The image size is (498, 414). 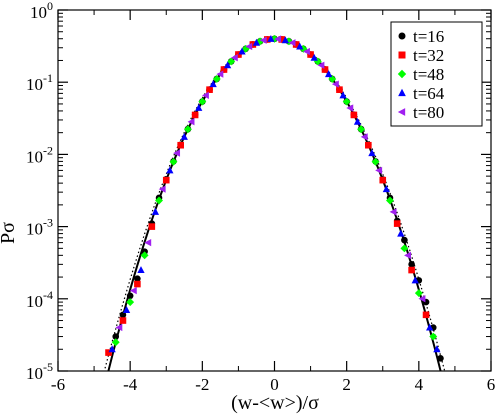 What do you see at coordinates (9, 233) in the screenshot?
I see `y-axis-title: Pσ` at bounding box center [9, 233].